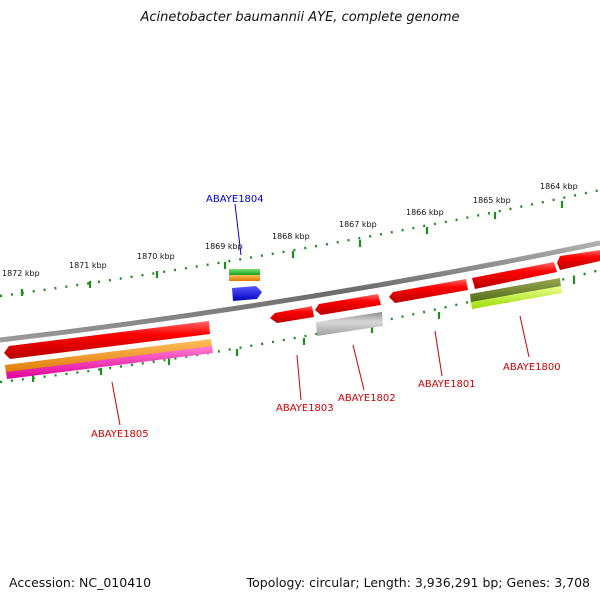 This screenshot has height=600, width=600. Describe the element at coordinates (532, 367) in the screenshot. I see `gene-label-abaye1800: ABAYE1800` at that location.